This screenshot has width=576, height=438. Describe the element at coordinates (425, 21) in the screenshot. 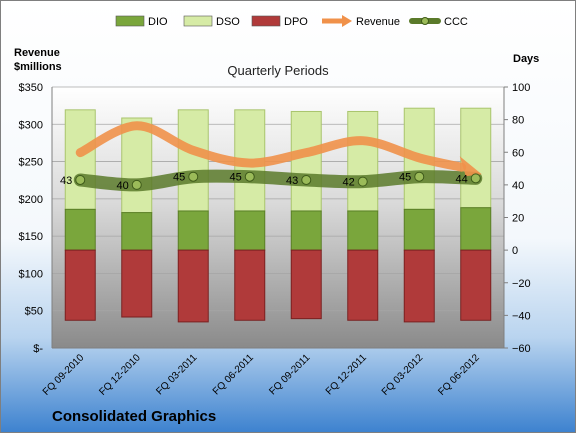

I see `legend-swatch-ccc-marker` at that location.